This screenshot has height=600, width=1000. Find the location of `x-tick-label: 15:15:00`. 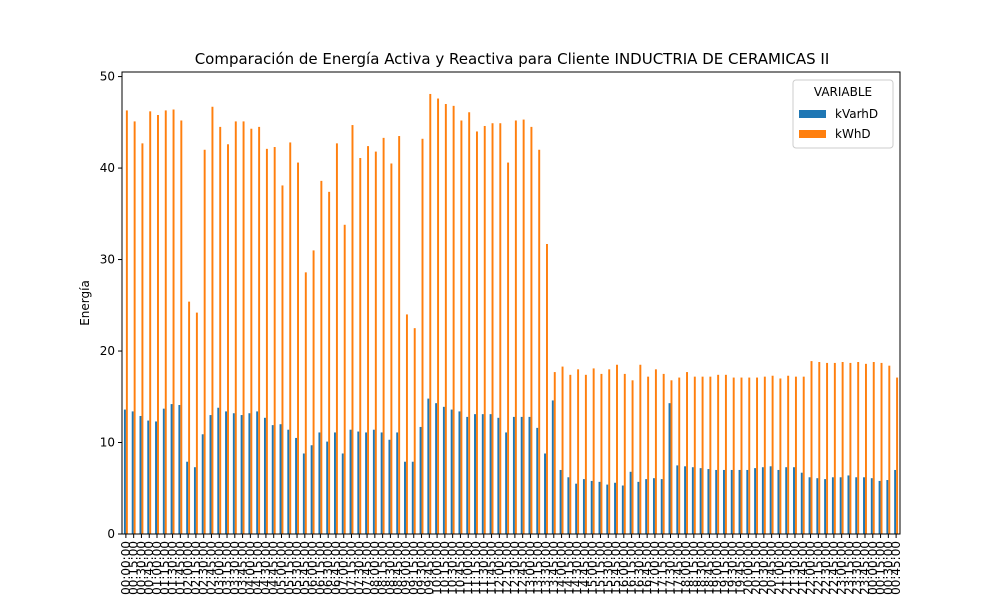

x-tick-label: 15:15:00 is located at coordinates (600, 568).